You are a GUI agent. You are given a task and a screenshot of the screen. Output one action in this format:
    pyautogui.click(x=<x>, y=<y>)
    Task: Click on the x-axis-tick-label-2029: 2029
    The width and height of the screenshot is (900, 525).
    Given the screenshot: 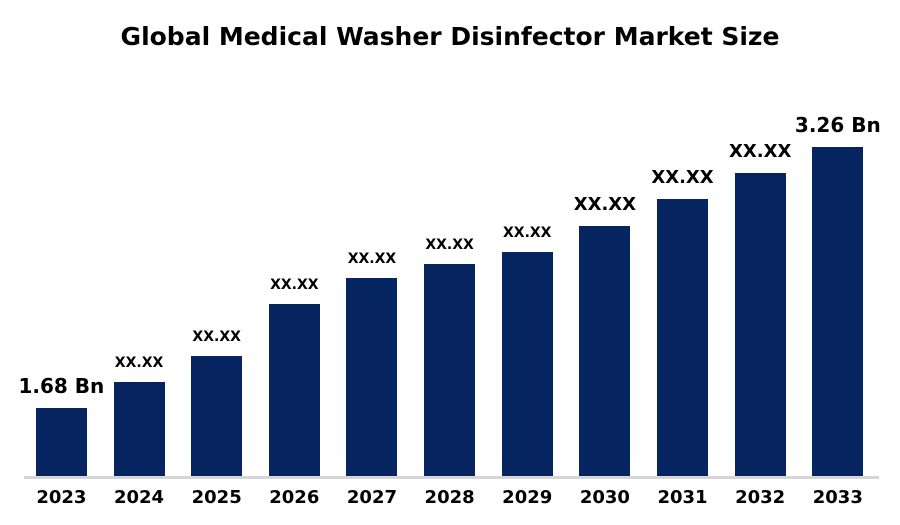 What is the action you would take?
    pyautogui.click(x=527, y=497)
    